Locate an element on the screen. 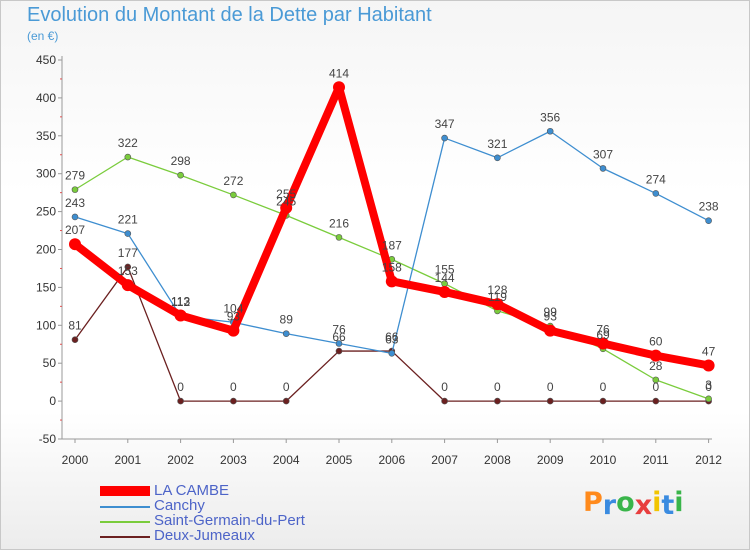  x-tick-label: 2004 is located at coordinates (286, 460).